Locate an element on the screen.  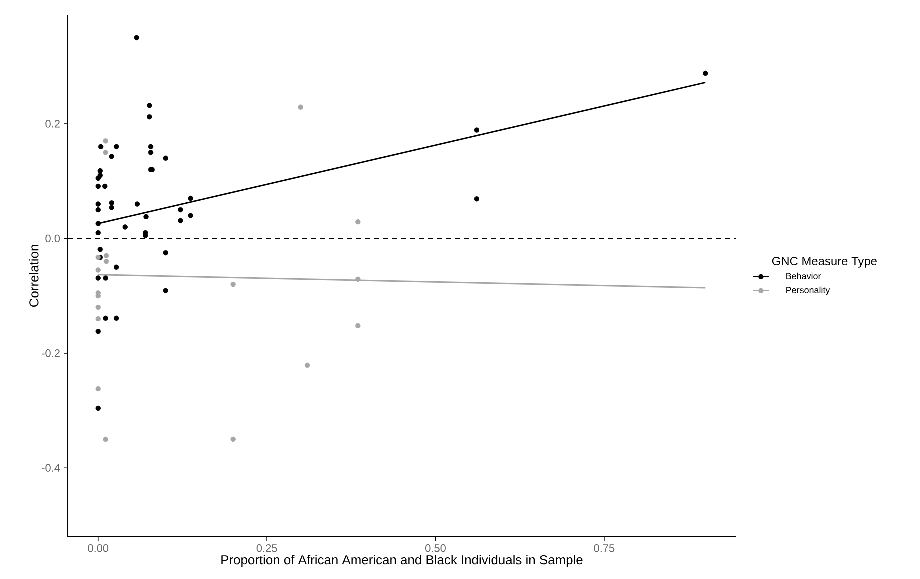
legend-label: Behavior is located at coordinates (804, 276).